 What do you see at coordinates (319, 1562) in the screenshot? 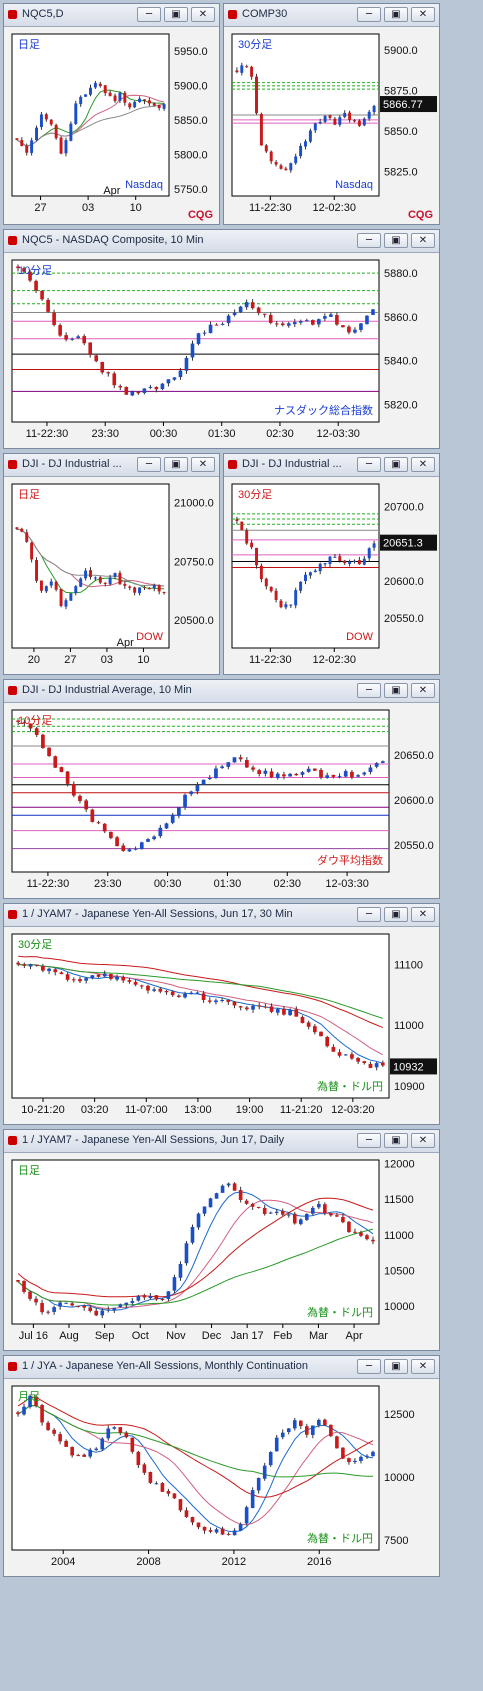
I see `date-tick-label: 2016` at bounding box center [319, 1562].